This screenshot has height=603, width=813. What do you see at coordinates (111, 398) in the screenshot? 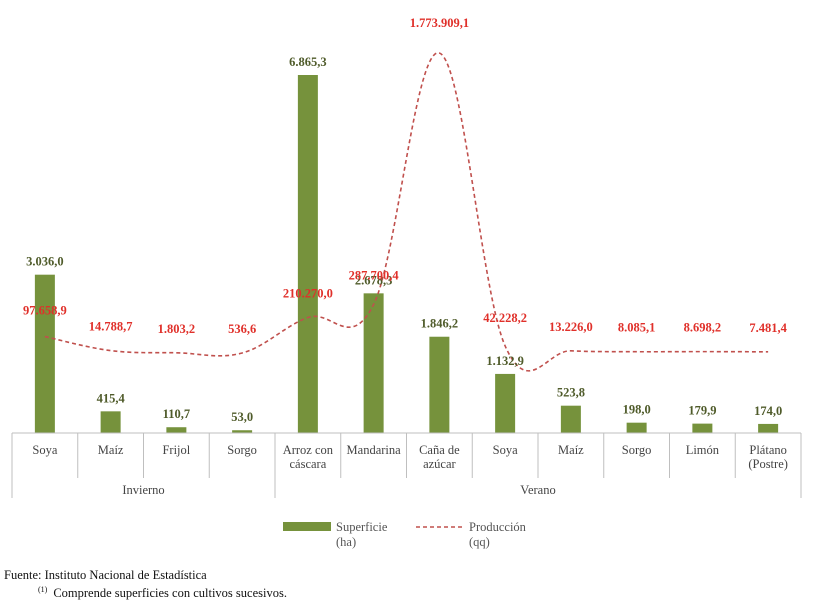
I see `bar-value-label: 415,4` at bounding box center [111, 398].